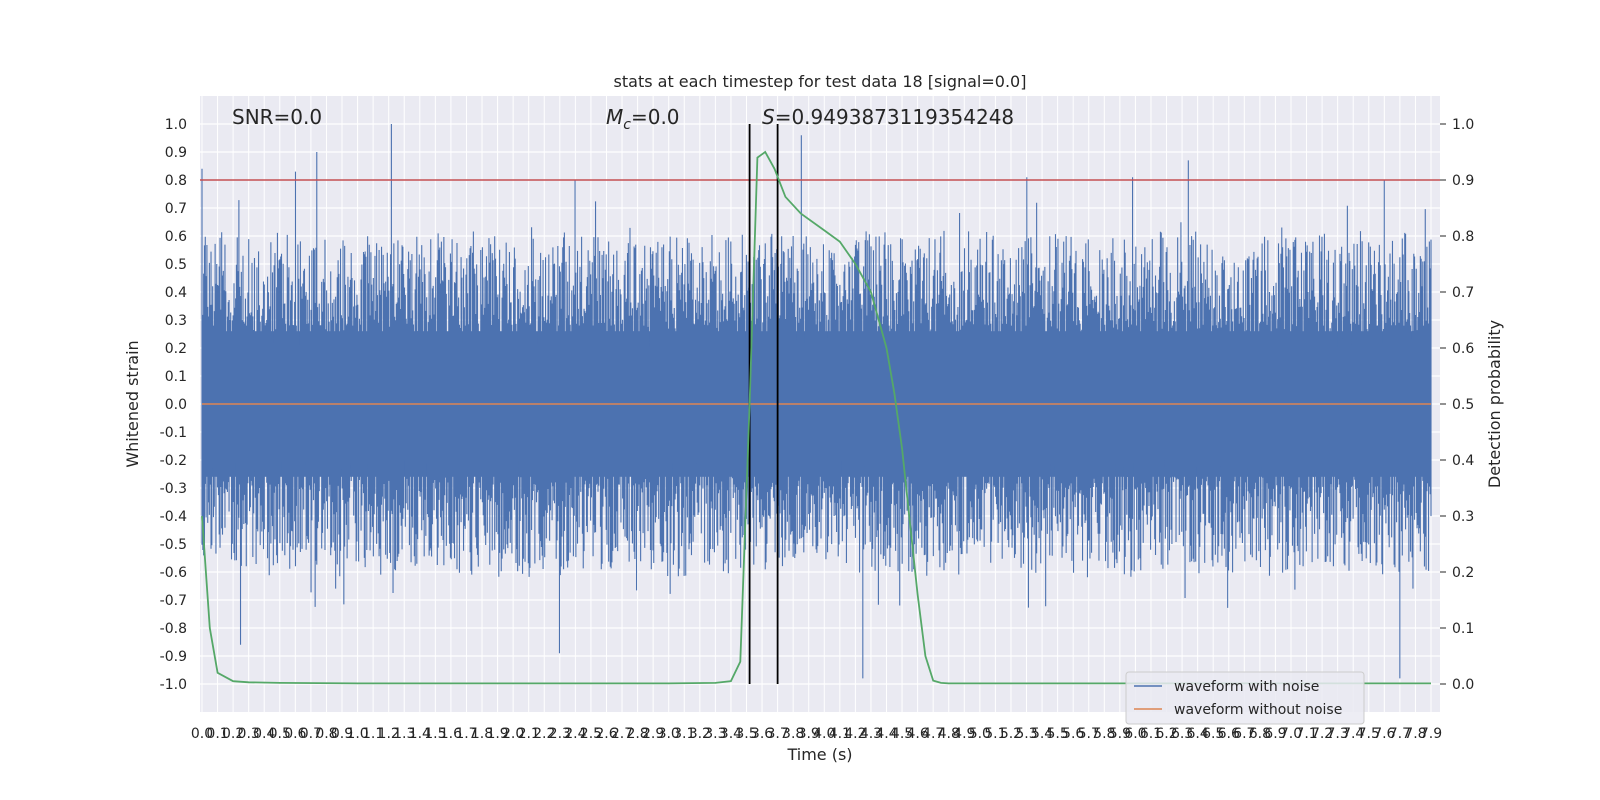 This screenshot has width=1600, height=800. What do you see at coordinates (1120, 734) in the screenshot?
I see `x-tick-label: 5.9` at bounding box center [1120, 734].